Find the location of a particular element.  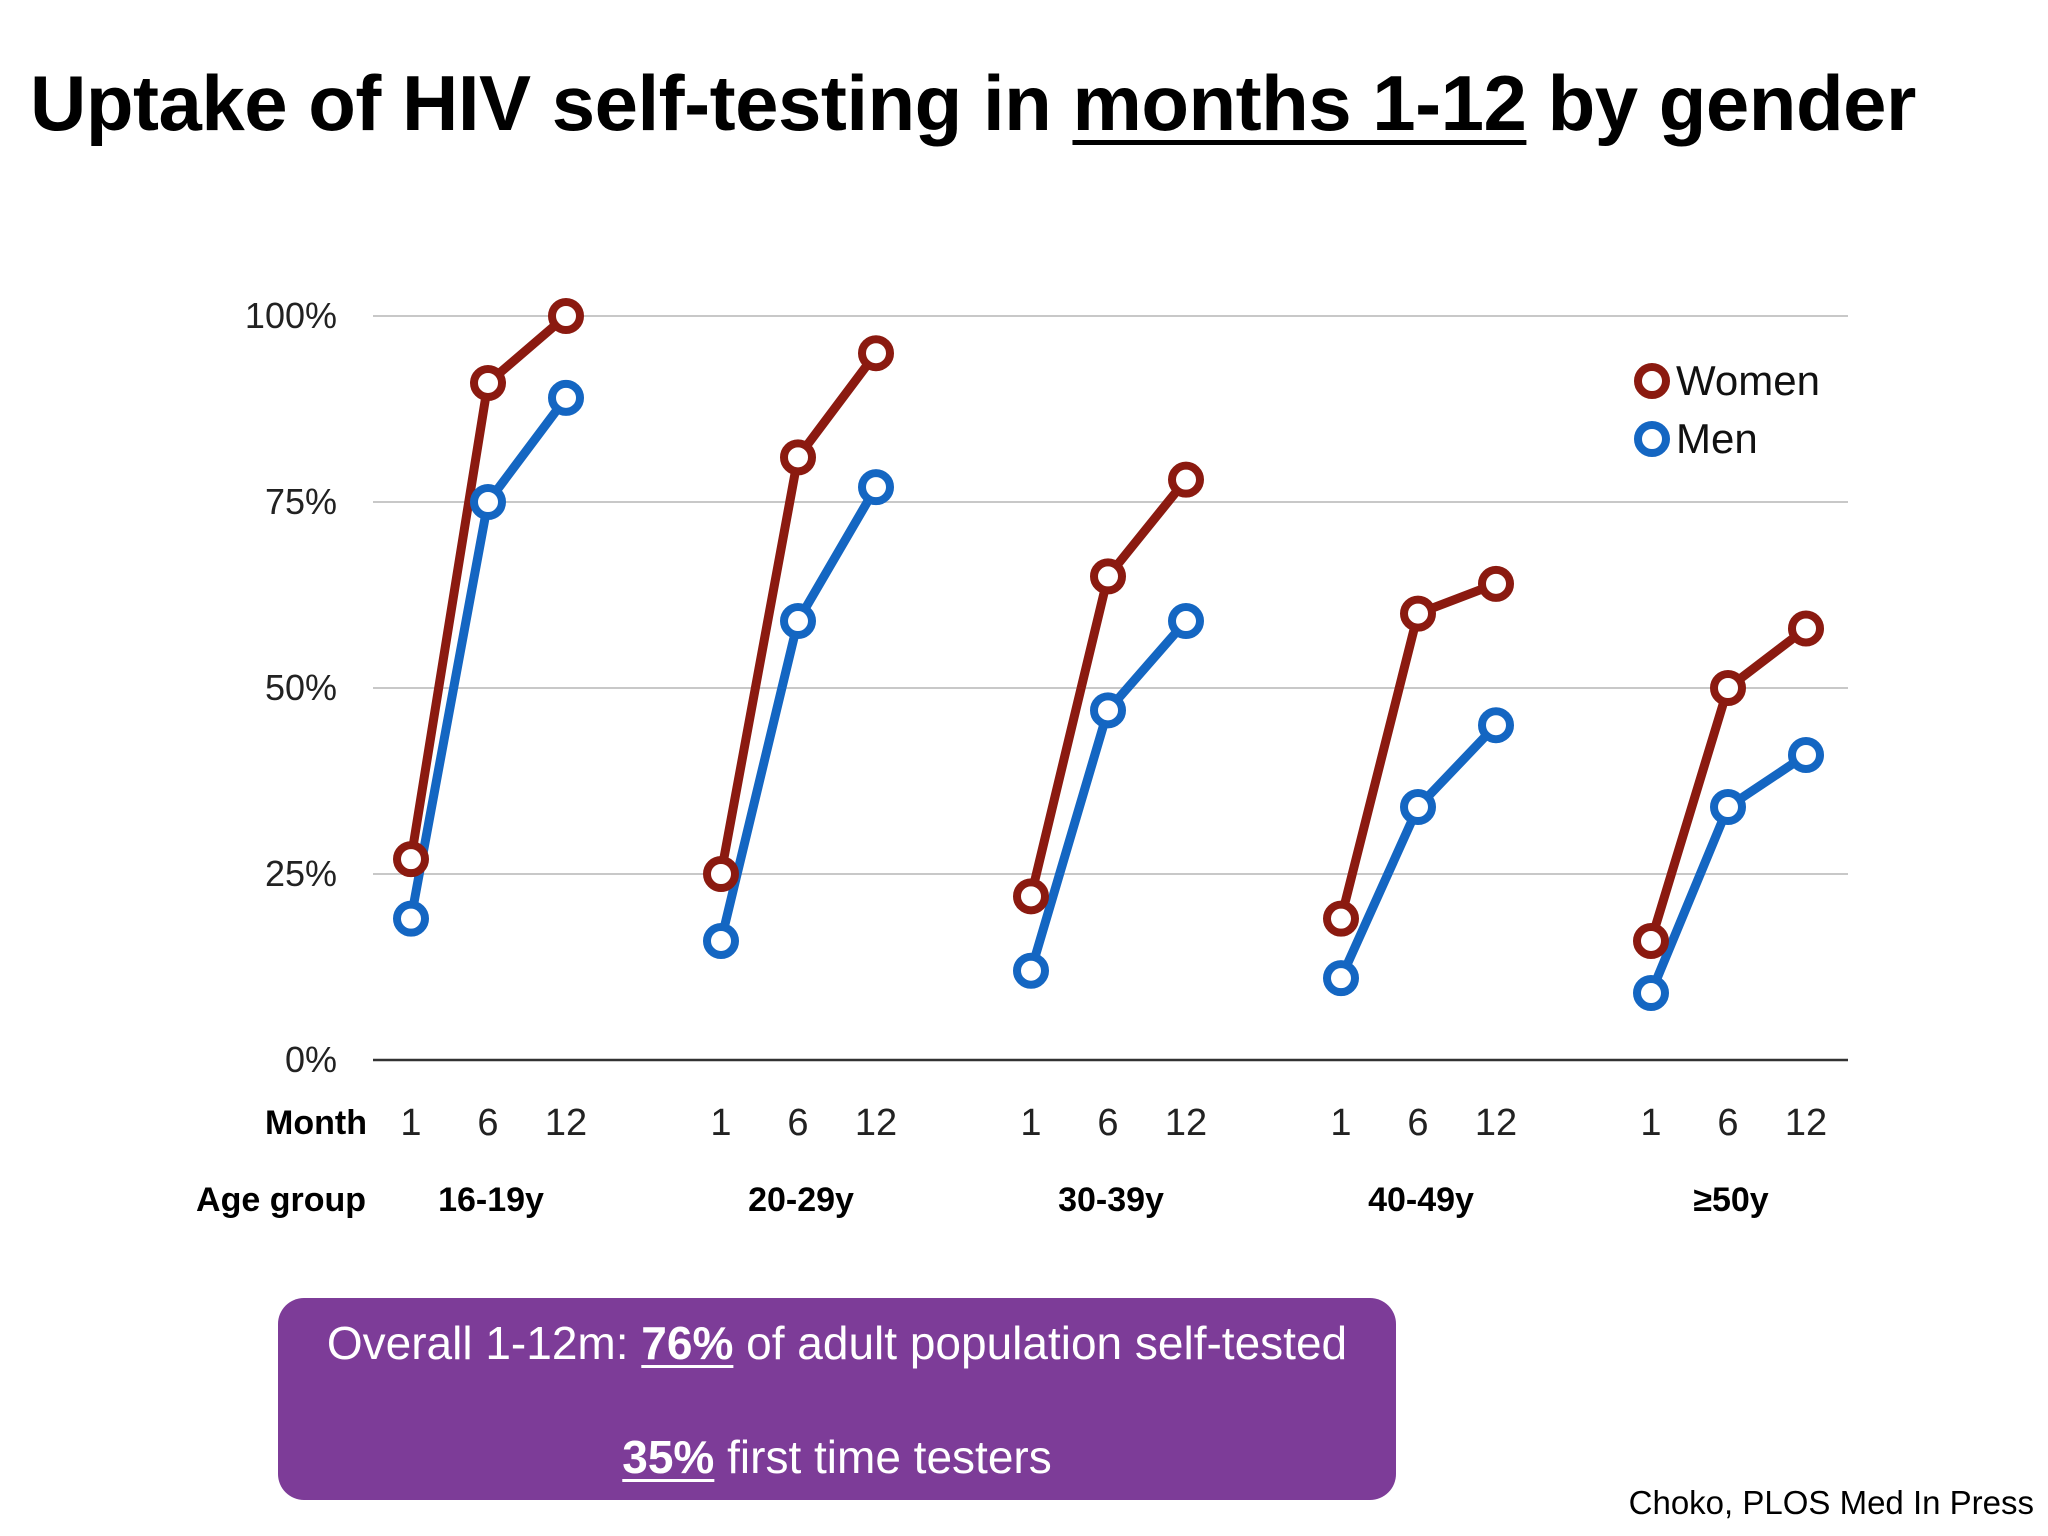

summary-overall-label: Overall 1-12m: is located at coordinates (484, 1343).